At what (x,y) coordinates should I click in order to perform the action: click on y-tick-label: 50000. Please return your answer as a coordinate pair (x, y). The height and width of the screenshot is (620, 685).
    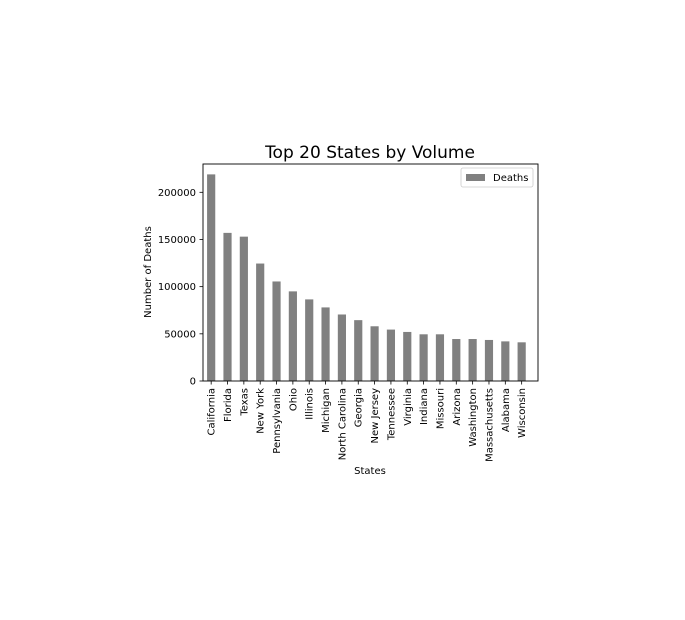
    Looking at the image, I should click on (180, 334).